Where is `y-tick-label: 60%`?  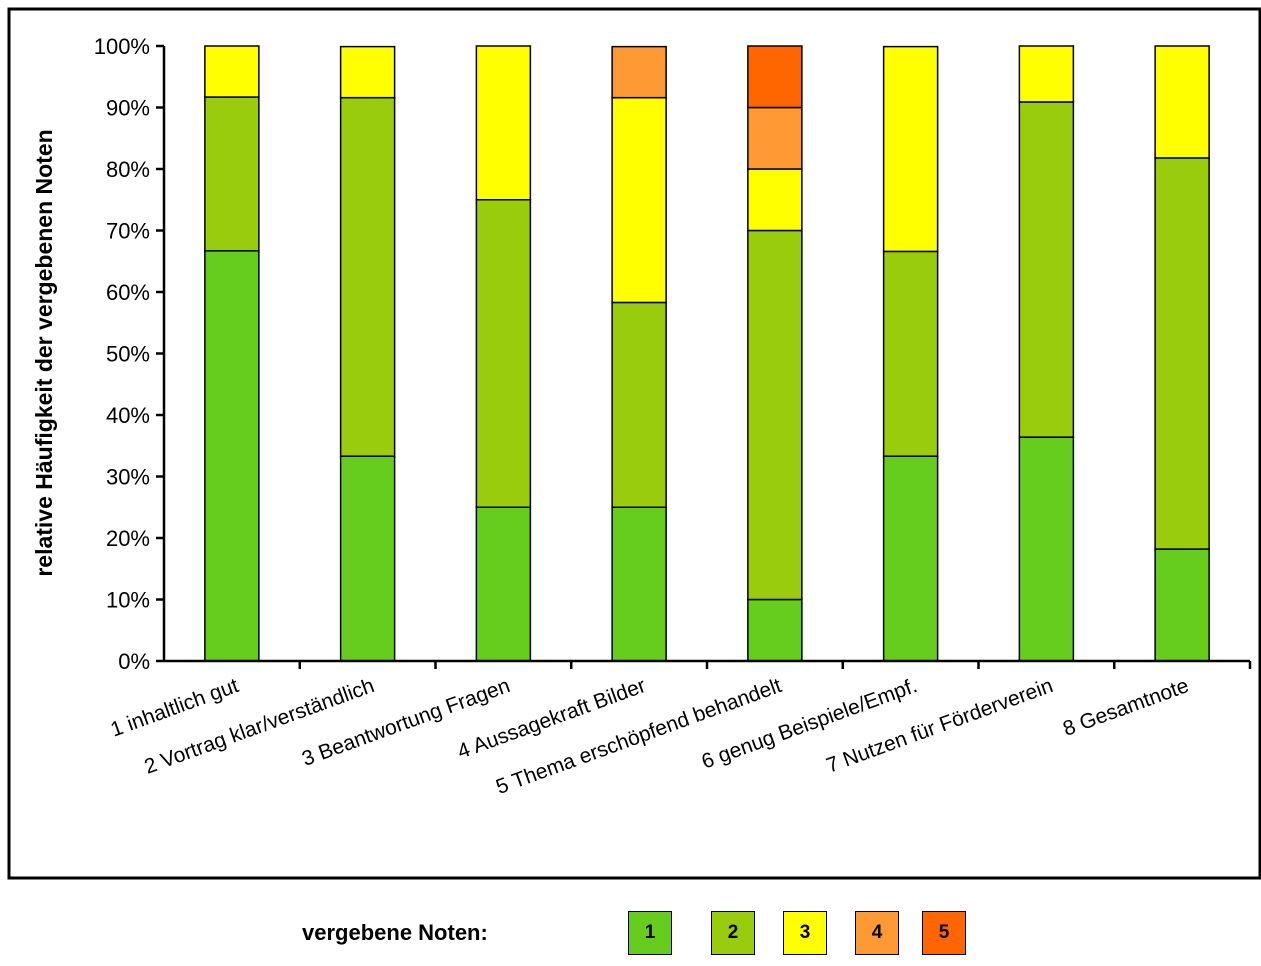
y-tick-label: 60% is located at coordinates (128, 292).